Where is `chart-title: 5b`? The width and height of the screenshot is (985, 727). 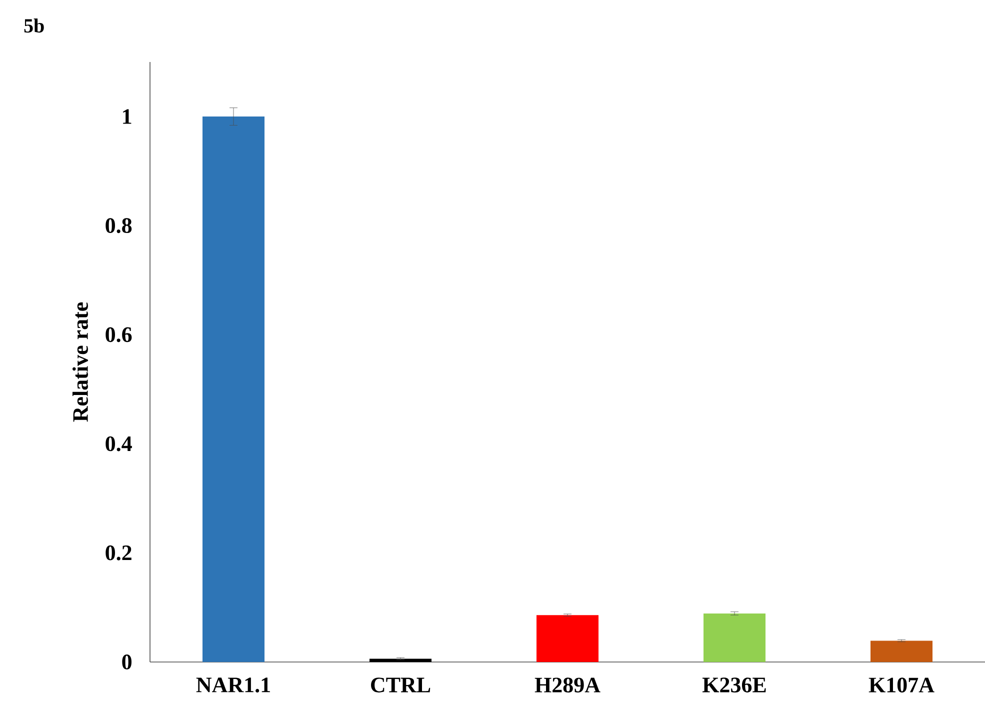 chart-title: 5b is located at coordinates (34, 25).